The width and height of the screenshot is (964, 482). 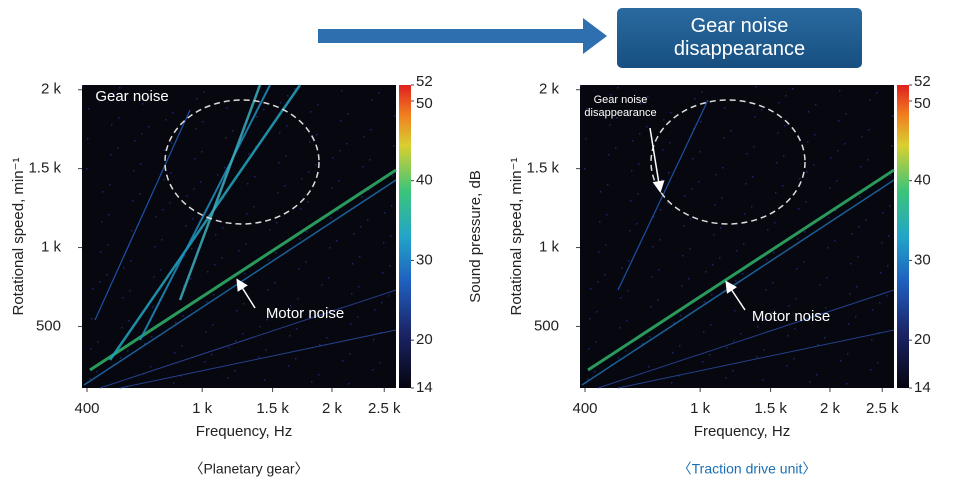 I want to click on annotation: Motor noise, so click(x=791, y=317).